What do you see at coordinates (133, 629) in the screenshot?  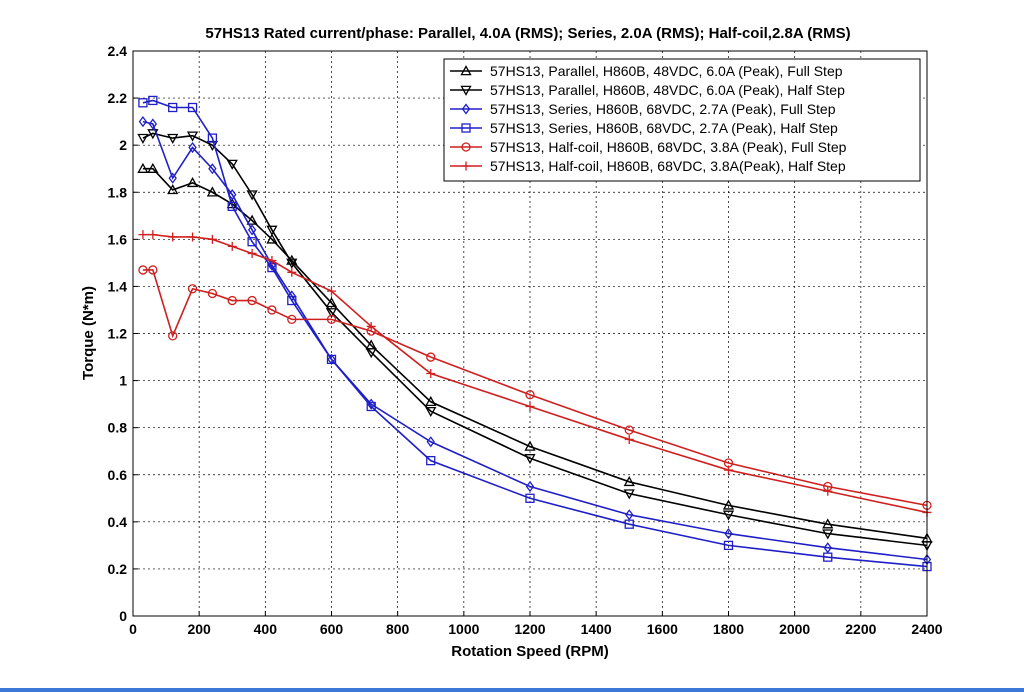 I see `x-tick-label: 0` at bounding box center [133, 629].